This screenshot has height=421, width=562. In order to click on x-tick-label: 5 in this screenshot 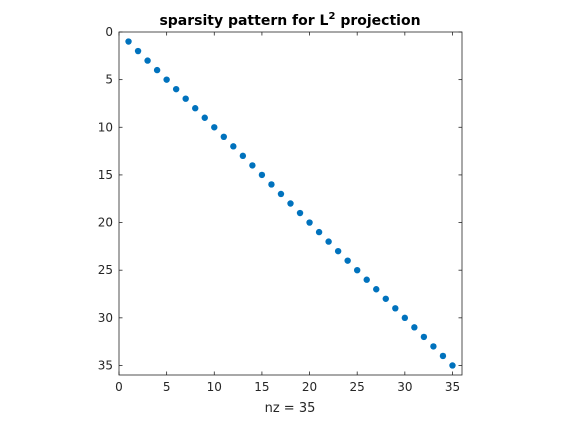, I will do `click(167, 387)`.